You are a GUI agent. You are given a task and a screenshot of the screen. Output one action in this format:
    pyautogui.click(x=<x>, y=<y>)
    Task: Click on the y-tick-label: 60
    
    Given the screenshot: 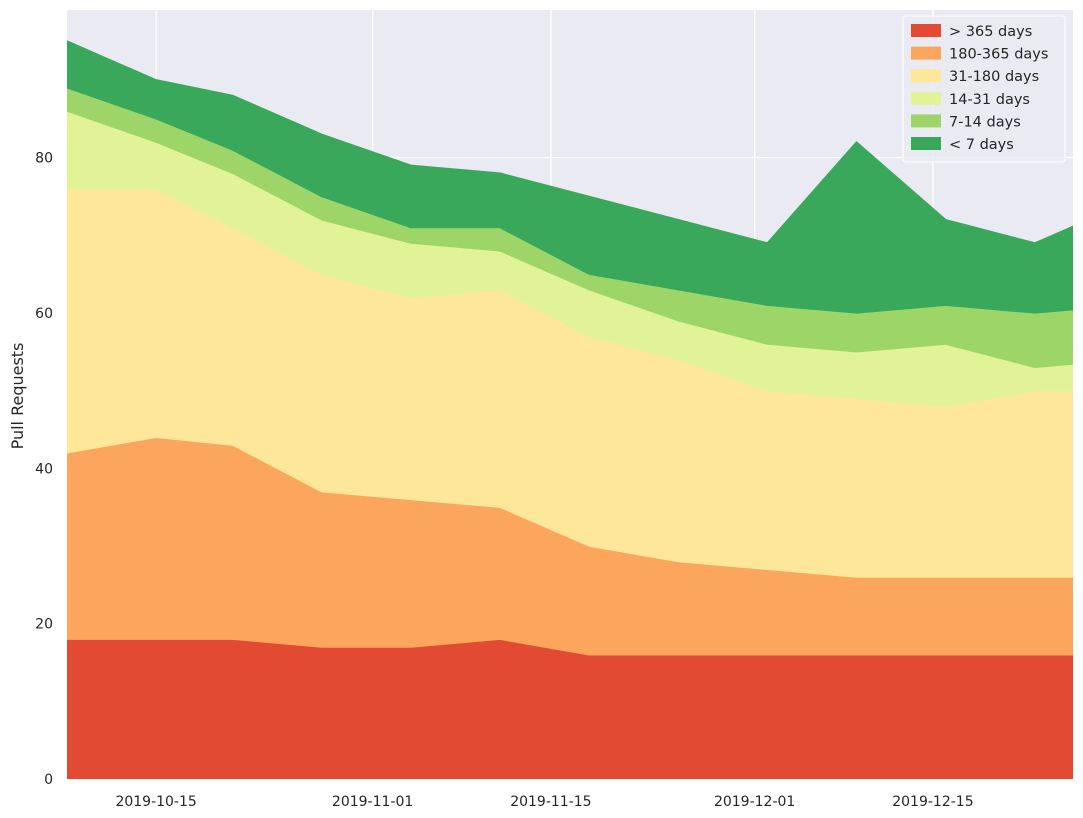 What is the action you would take?
    pyautogui.click(x=44, y=314)
    